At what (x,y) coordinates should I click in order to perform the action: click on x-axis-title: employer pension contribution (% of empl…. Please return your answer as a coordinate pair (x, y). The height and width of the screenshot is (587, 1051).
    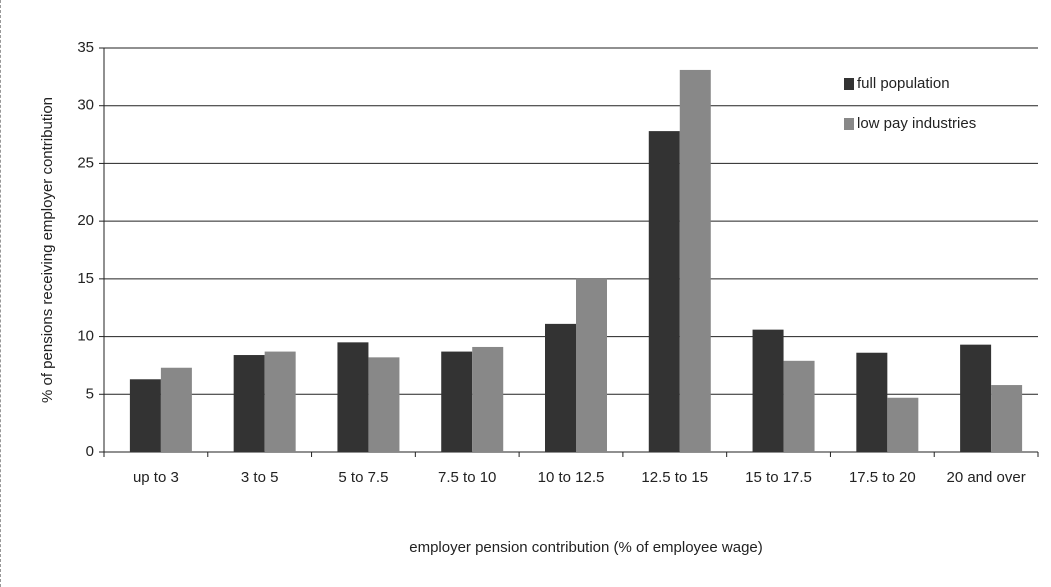
    Looking at the image, I should click on (586, 547).